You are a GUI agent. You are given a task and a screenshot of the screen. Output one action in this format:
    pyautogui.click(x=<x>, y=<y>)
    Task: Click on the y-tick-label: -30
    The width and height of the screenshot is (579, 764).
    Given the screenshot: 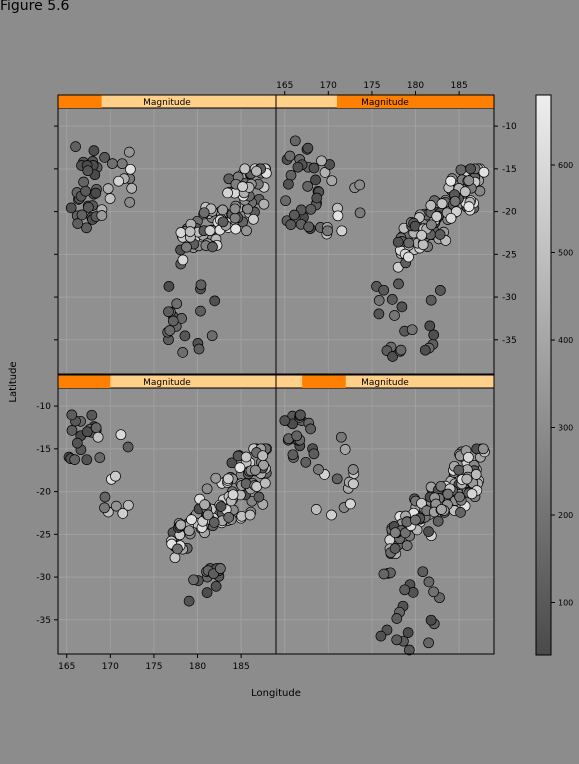 What is the action you would take?
    pyautogui.click(x=43, y=578)
    